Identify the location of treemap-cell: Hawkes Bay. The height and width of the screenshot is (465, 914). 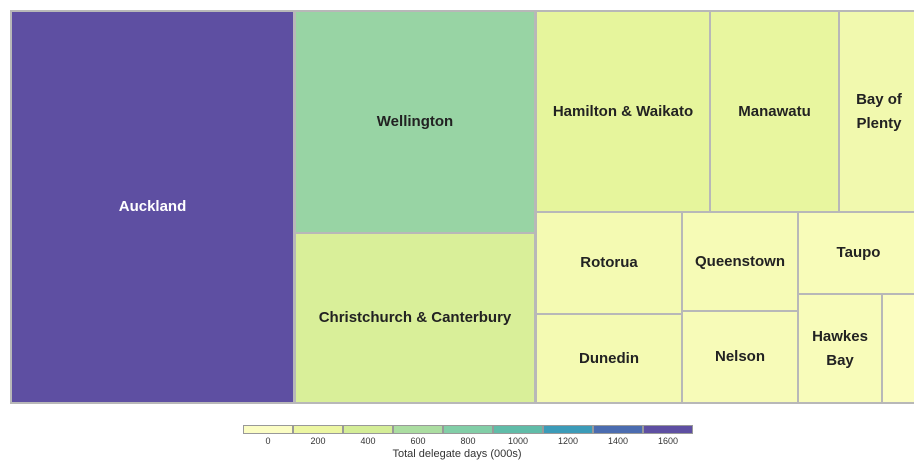
(840, 348).